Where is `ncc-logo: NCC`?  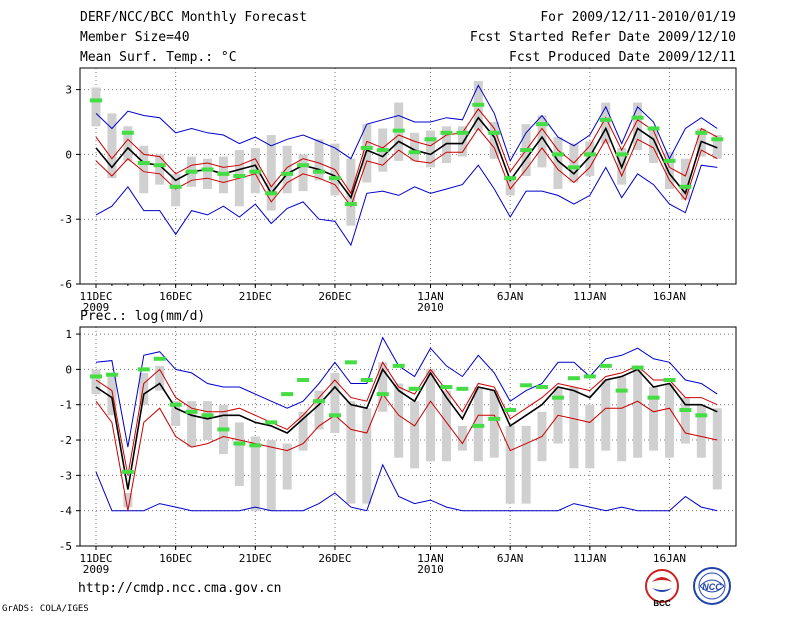 ncc-logo: NCC is located at coordinates (712, 586).